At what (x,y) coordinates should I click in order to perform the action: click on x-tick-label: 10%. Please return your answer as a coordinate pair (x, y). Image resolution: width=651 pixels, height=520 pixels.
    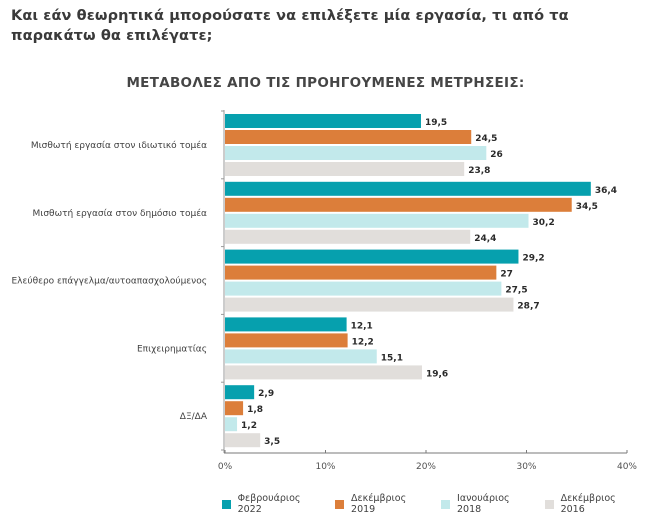
    Looking at the image, I should click on (325, 467).